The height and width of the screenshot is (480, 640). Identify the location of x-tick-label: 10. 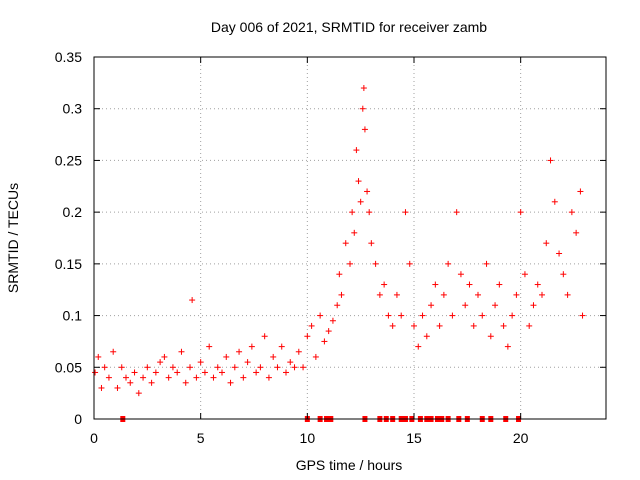
(308, 438).